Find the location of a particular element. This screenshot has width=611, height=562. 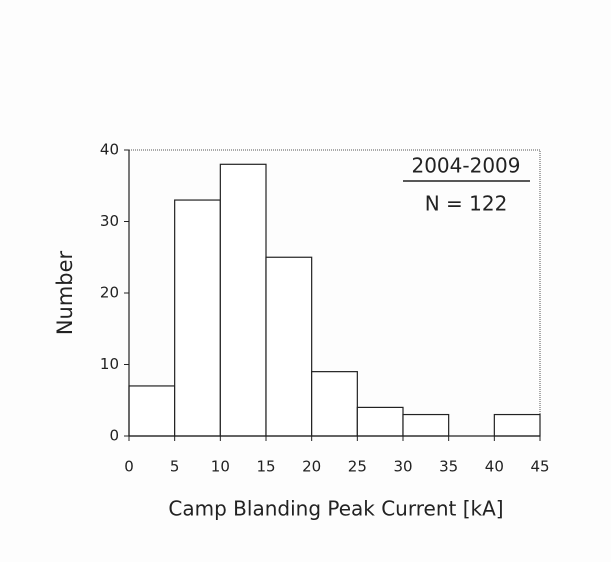

y-tick-label: 30 is located at coordinates (109, 221).